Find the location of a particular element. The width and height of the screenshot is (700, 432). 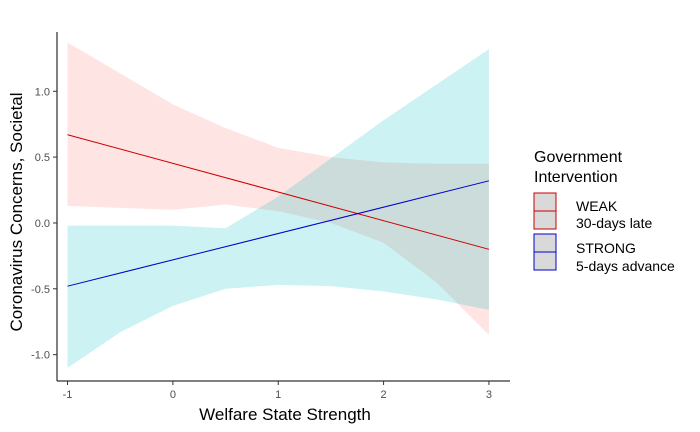

legend-key-strong is located at coordinates (545, 252).